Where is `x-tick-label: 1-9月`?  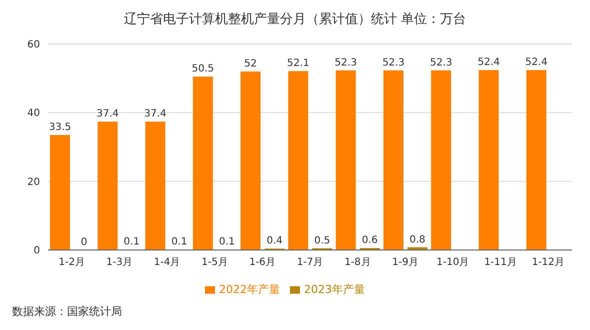
x-tick-label: 1-9月 is located at coordinates (405, 262).